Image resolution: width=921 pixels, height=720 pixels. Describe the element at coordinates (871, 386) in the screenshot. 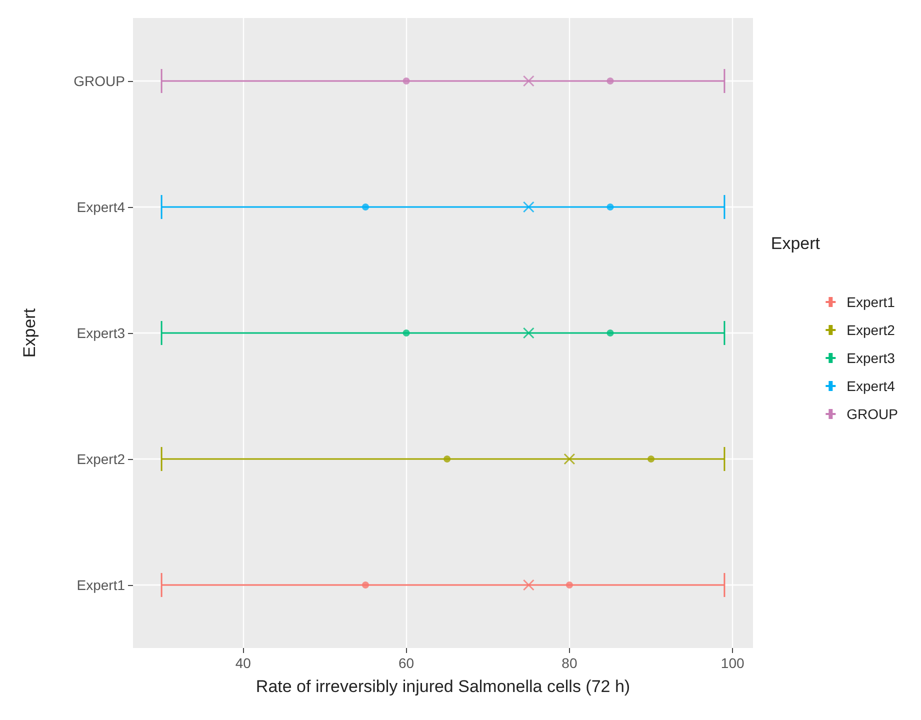

I see `legend-label: Expert4` at that location.